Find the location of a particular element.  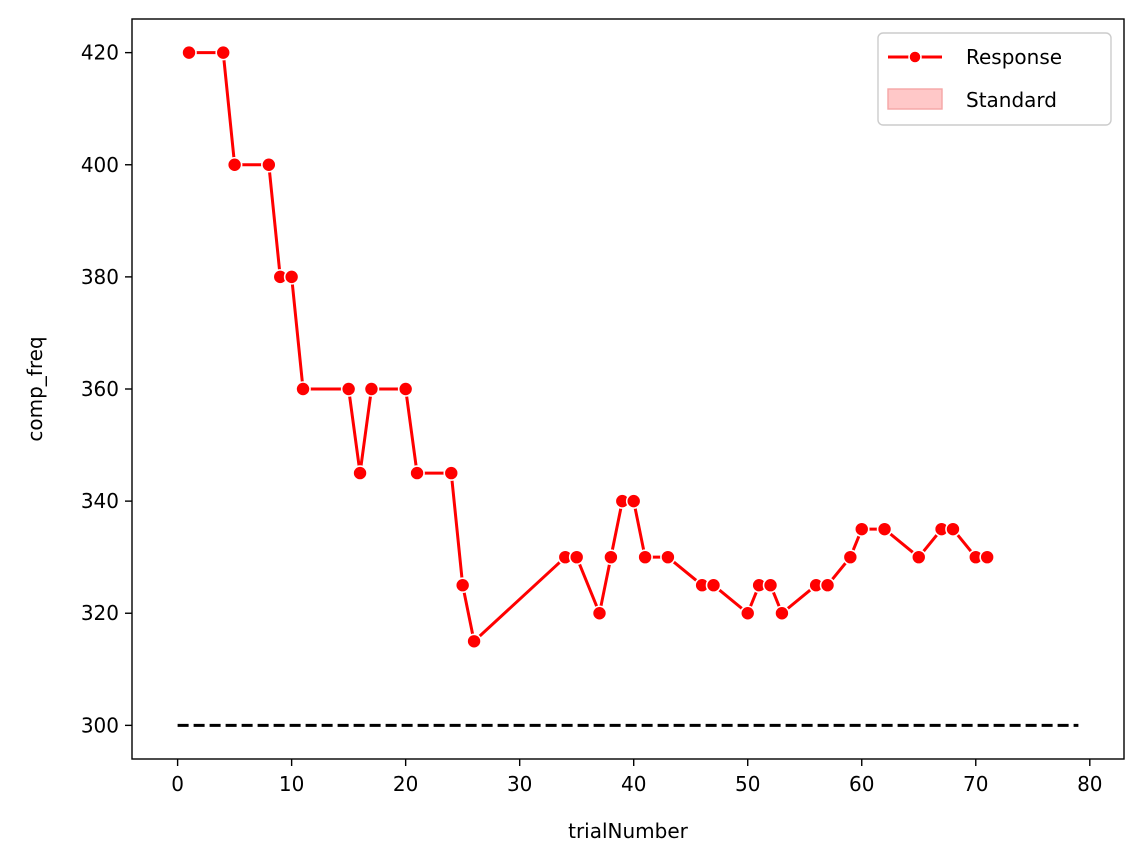

legend-response-marker is located at coordinates (915, 57).